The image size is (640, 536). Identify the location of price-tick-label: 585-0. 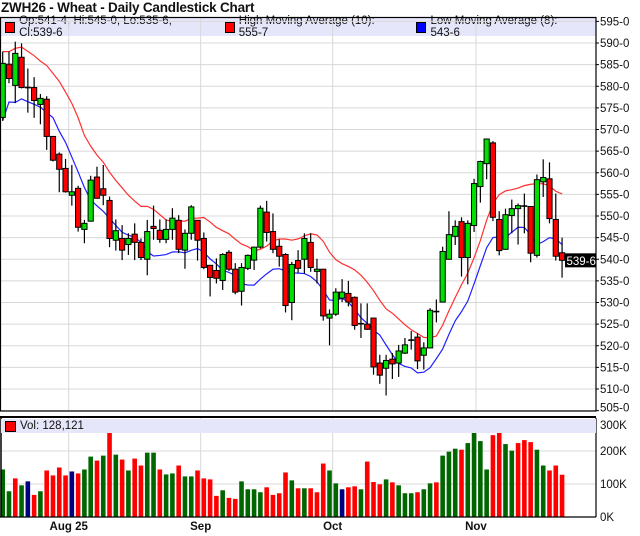
(614, 66).